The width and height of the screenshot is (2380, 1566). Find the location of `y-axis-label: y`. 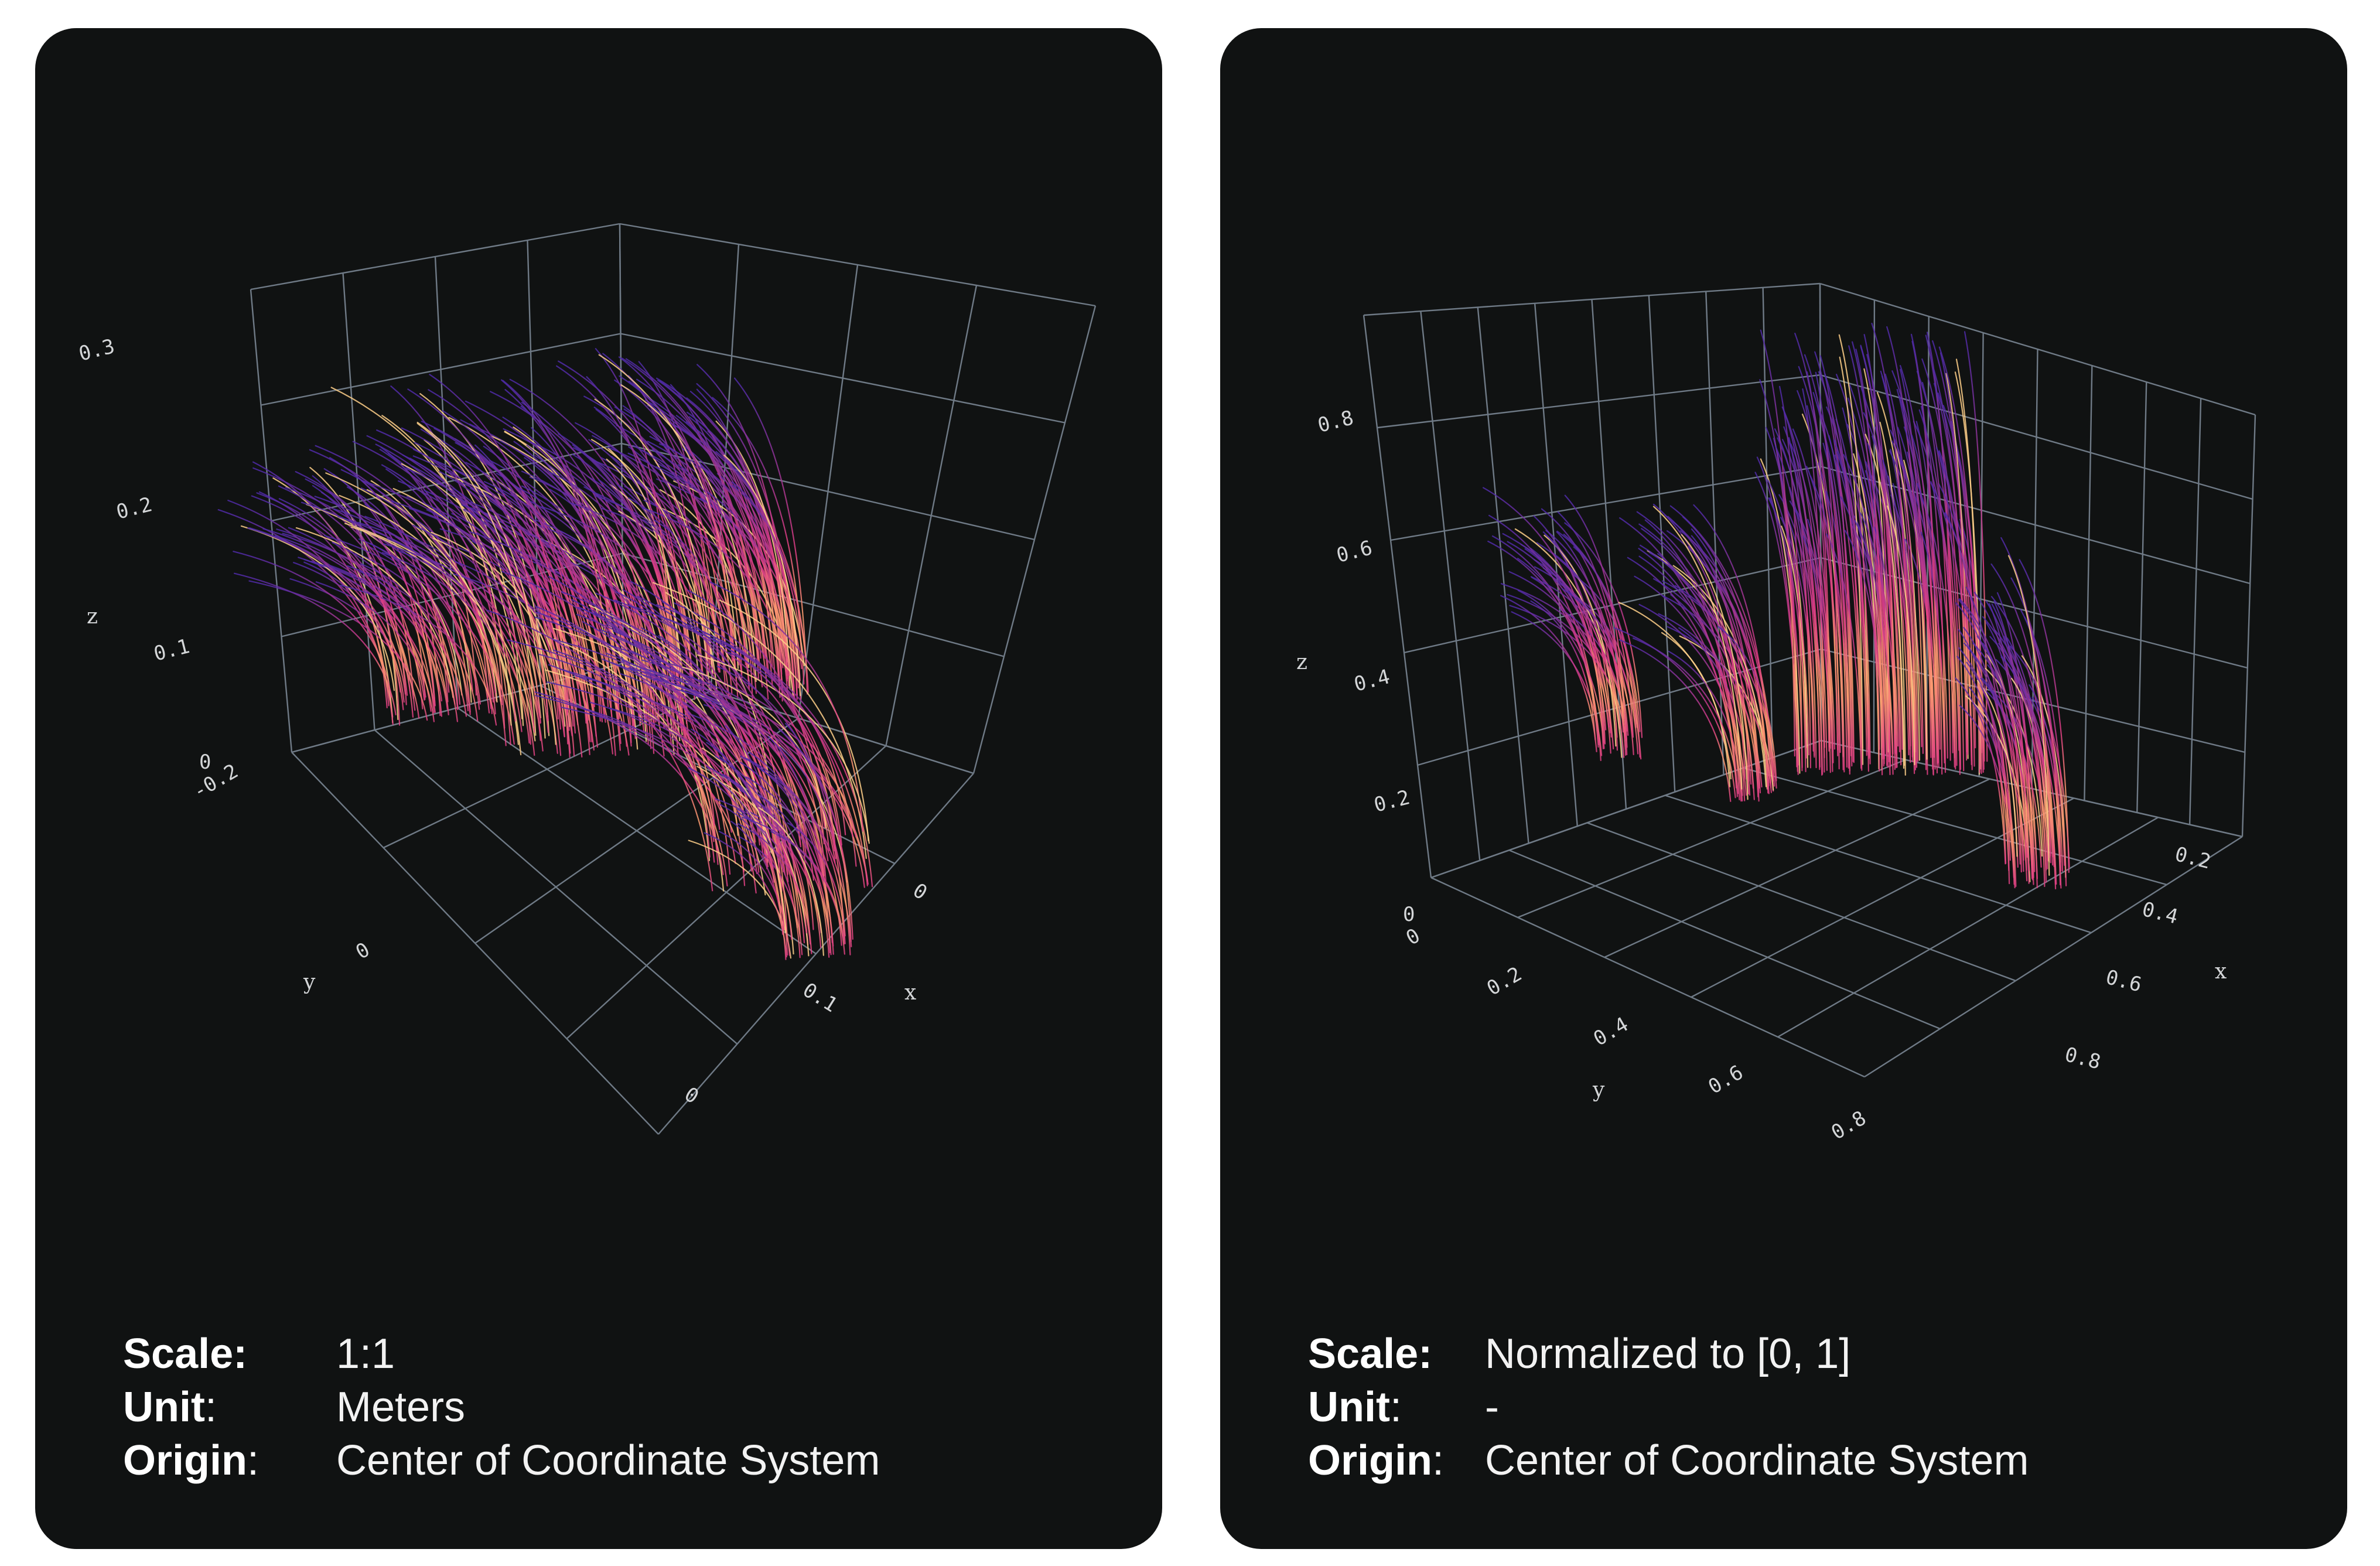

y-axis-label: y is located at coordinates (1598, 1090).